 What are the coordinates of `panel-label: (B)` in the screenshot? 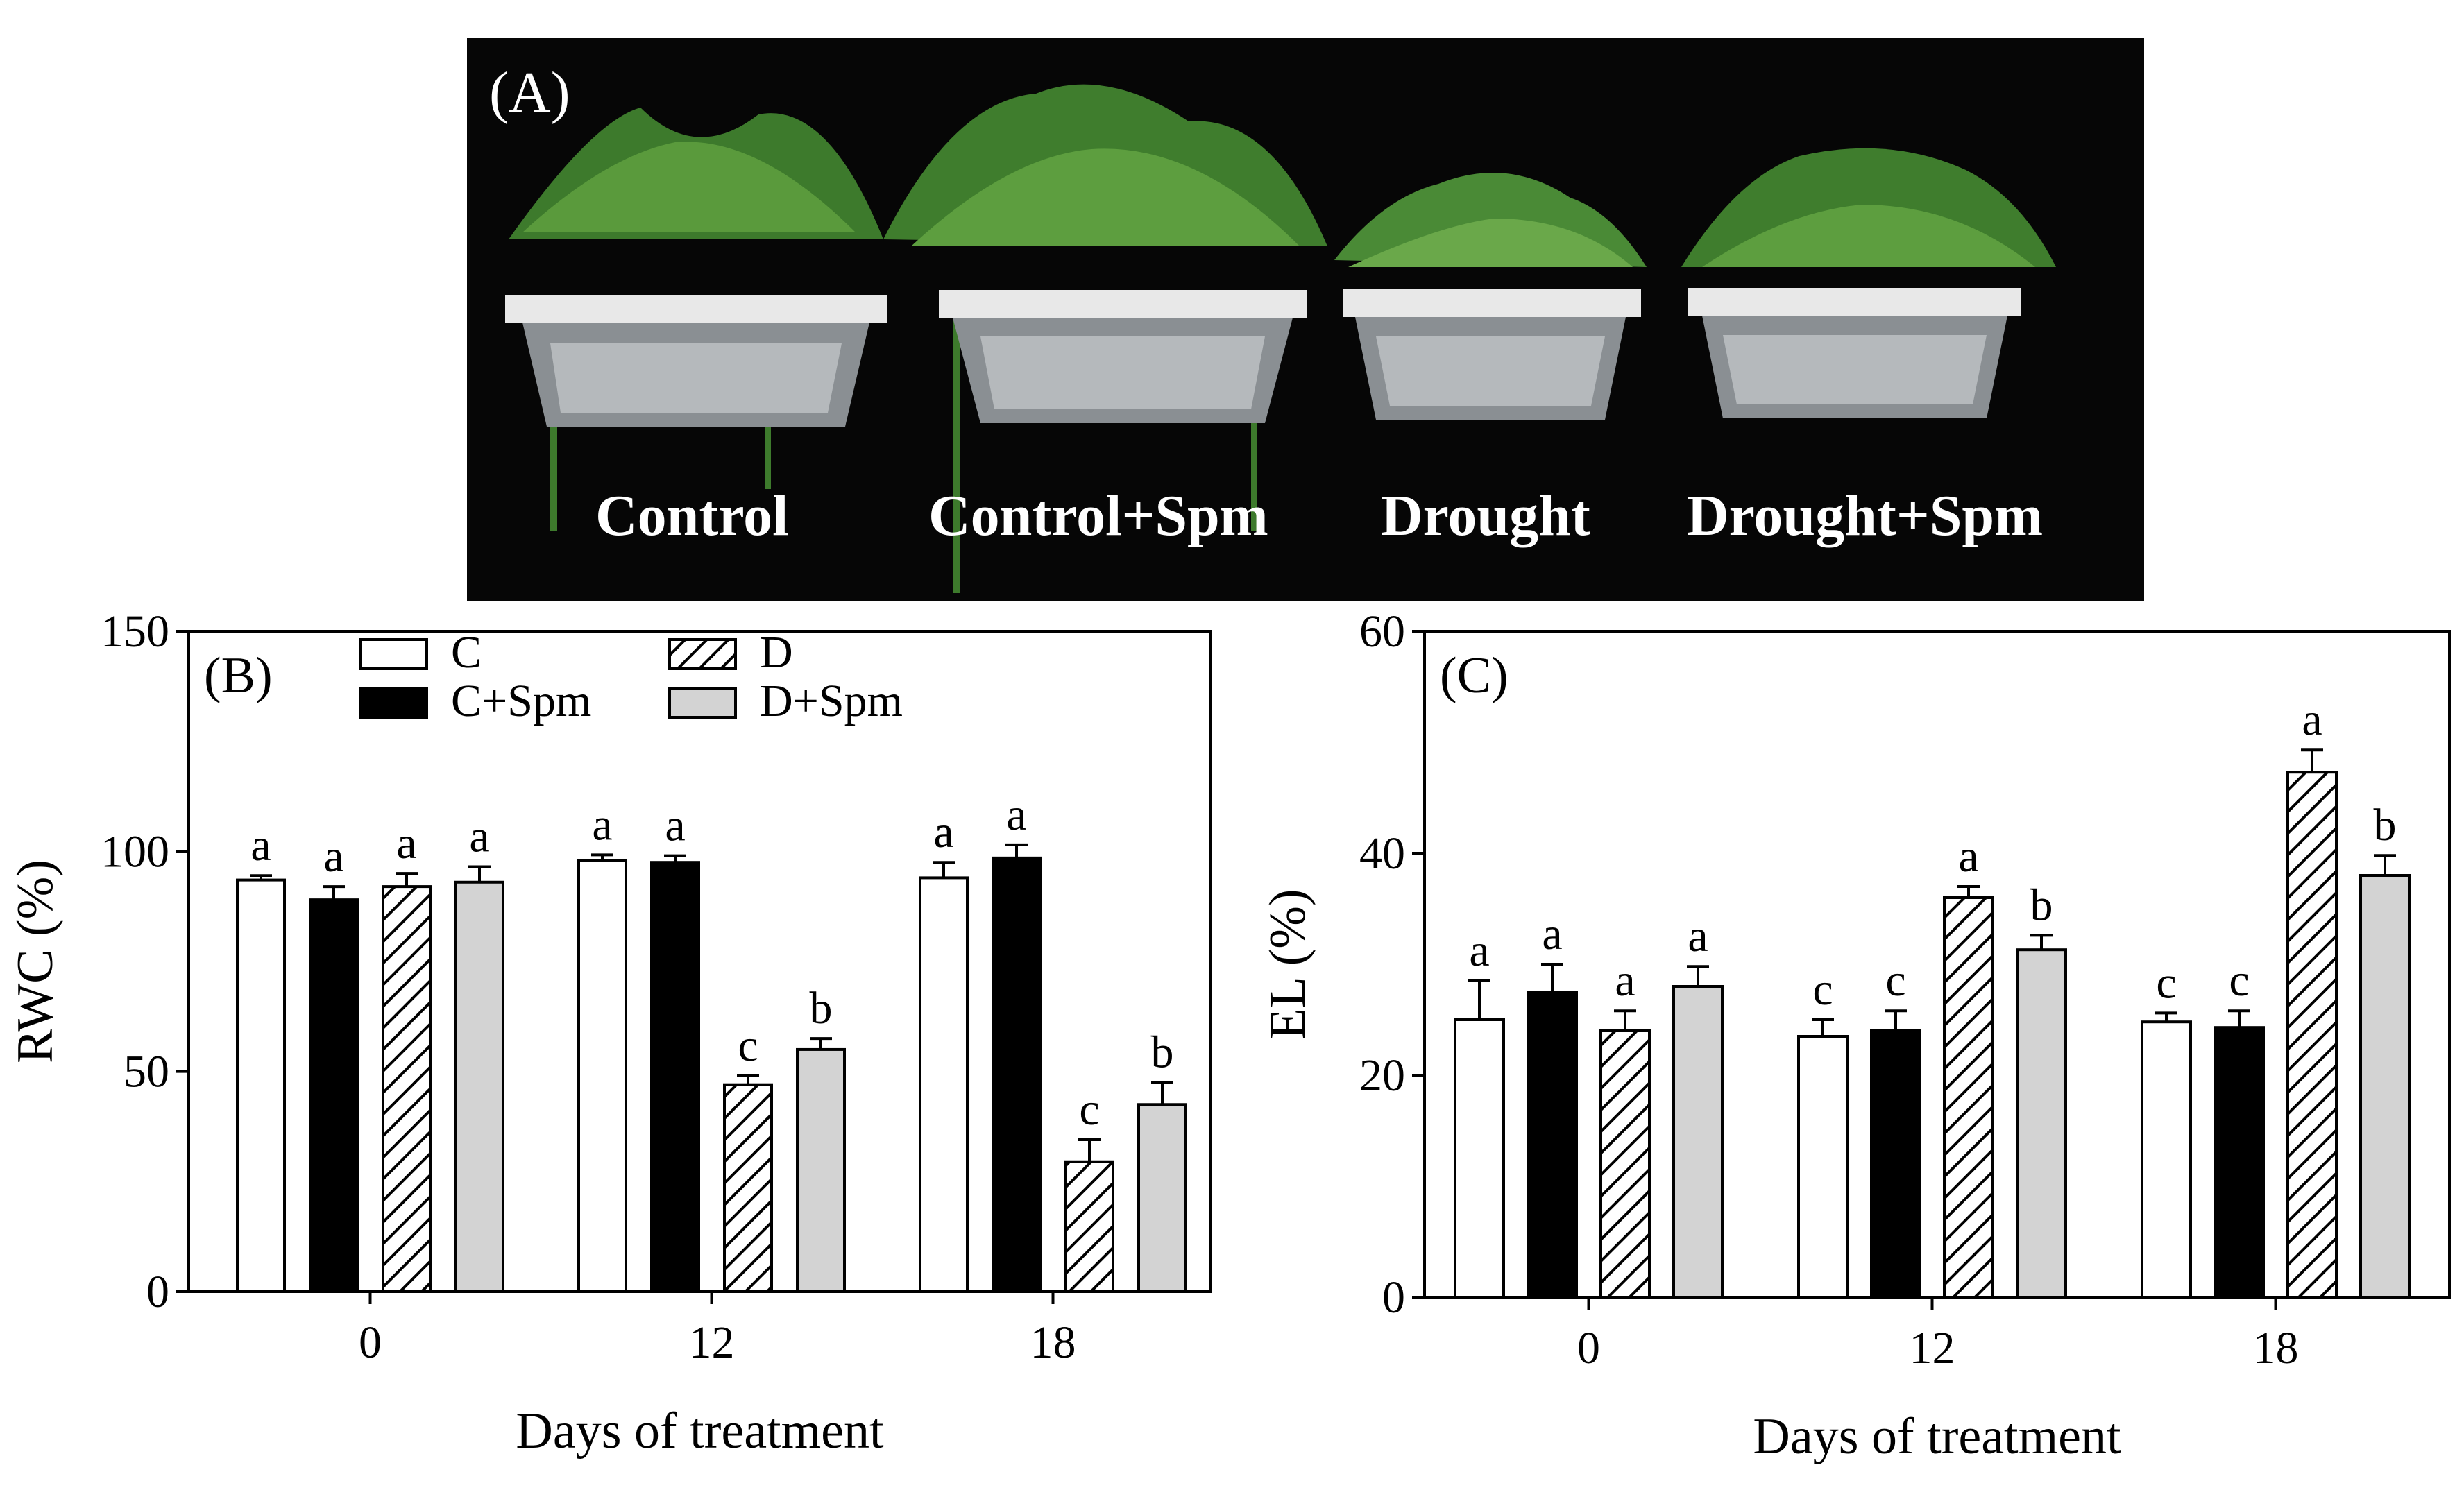 It's located at (238, 675).